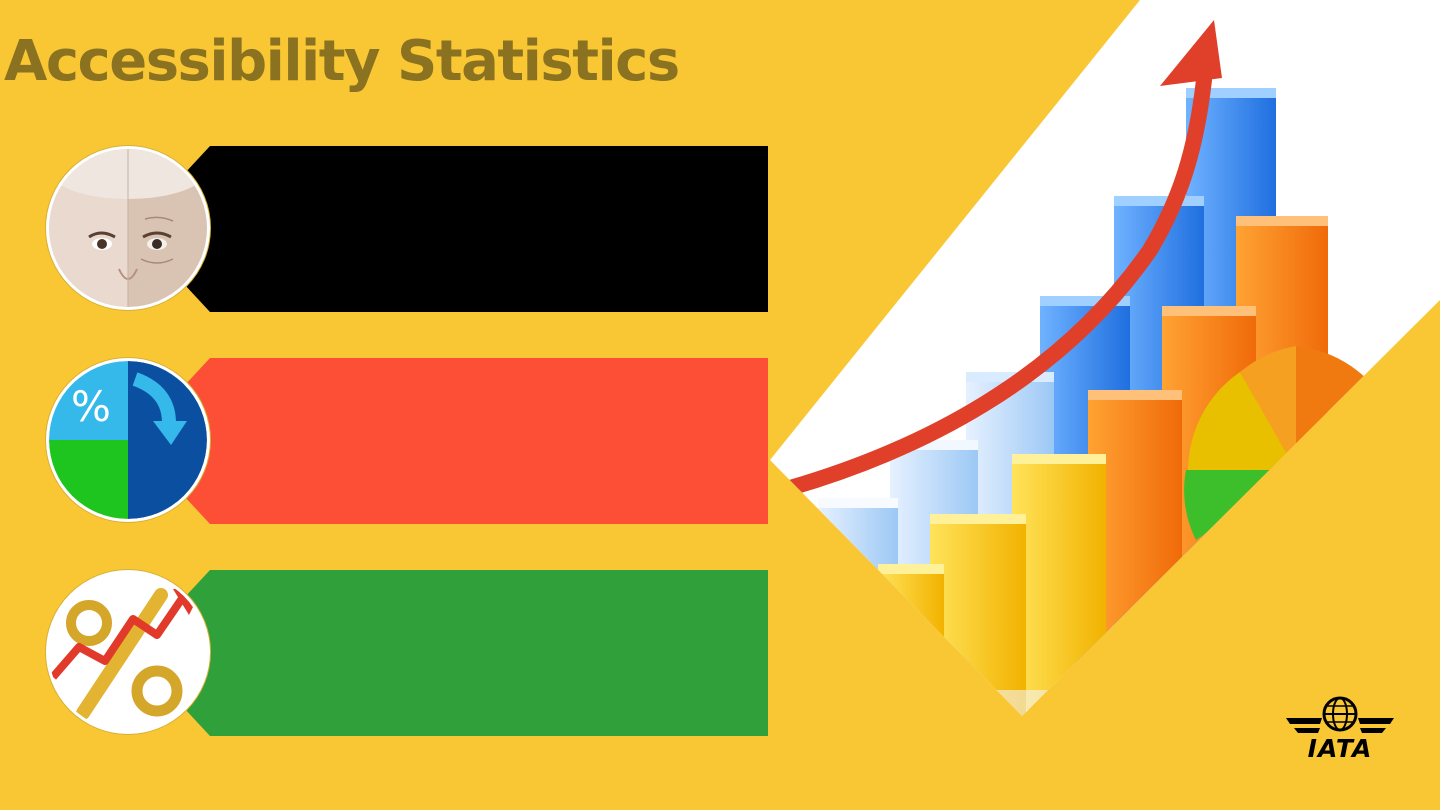 This screenshot has width=1440, height=810. I want to click on logo-text: IATA, so click(1340, 748).